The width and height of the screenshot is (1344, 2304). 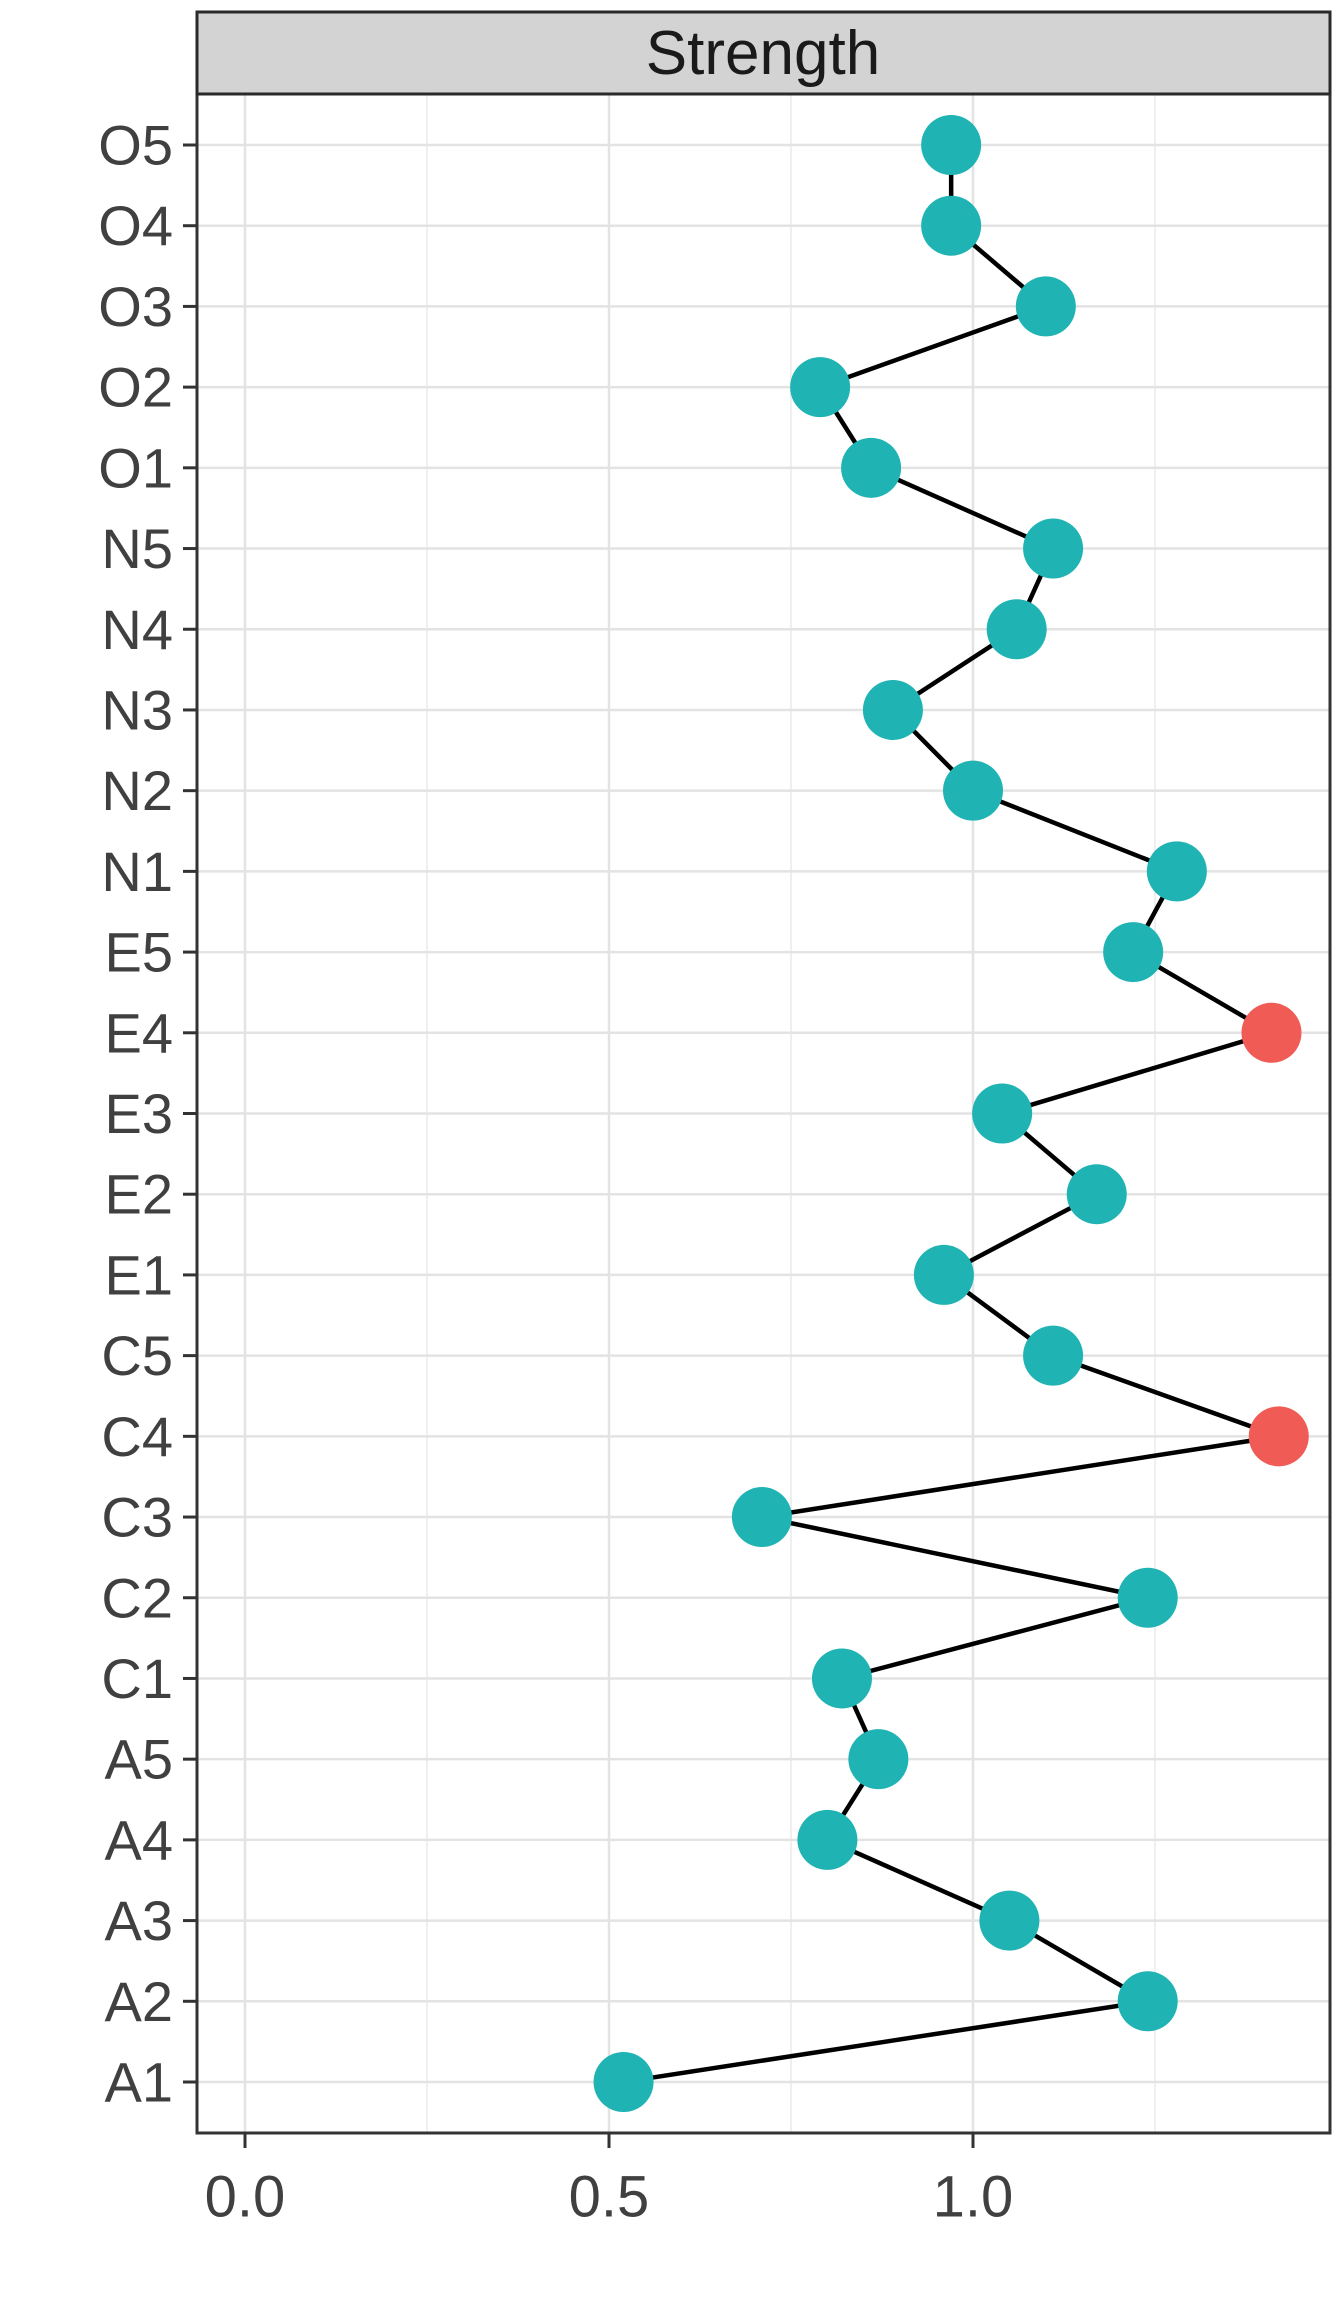 I want to click on data-point-N3, so click(x=892, y=709).